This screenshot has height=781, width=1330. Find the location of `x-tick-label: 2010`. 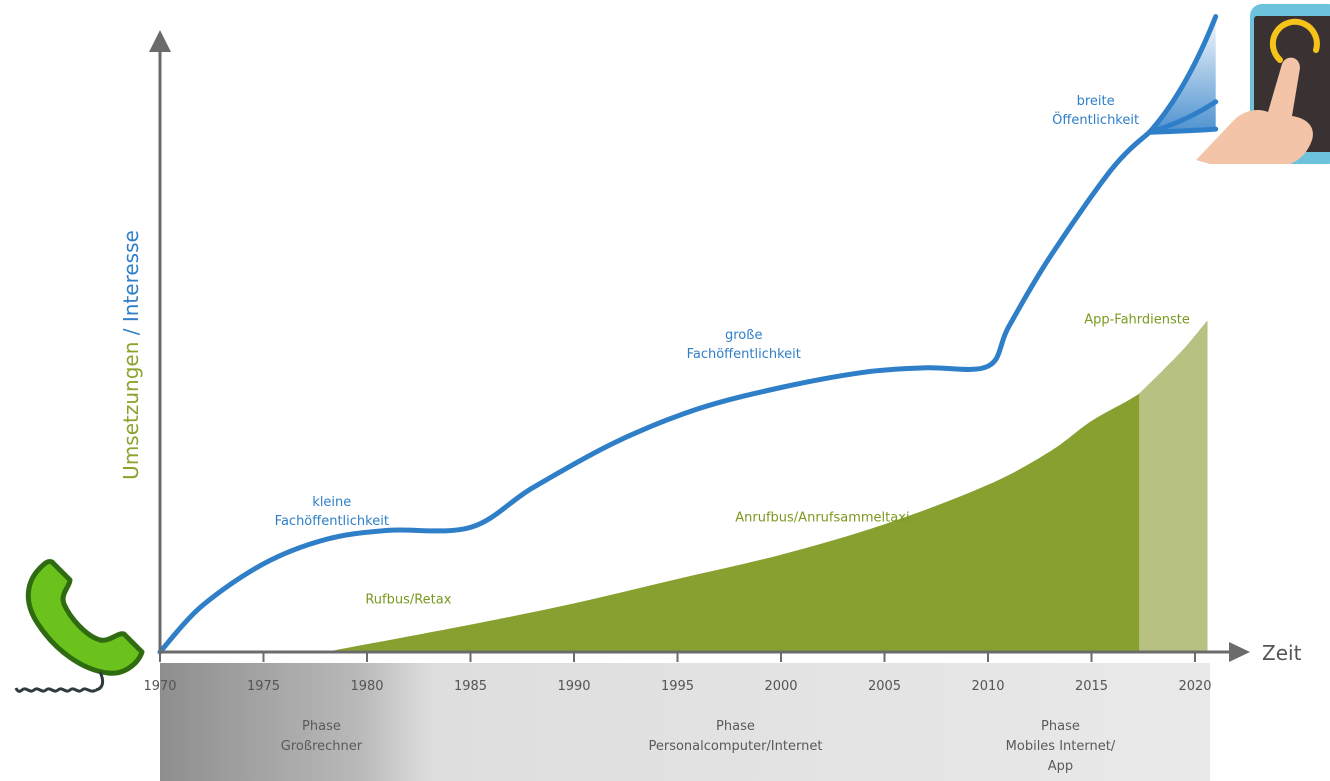

x-tick-label: 2010 is located at coordinates (987, 686).